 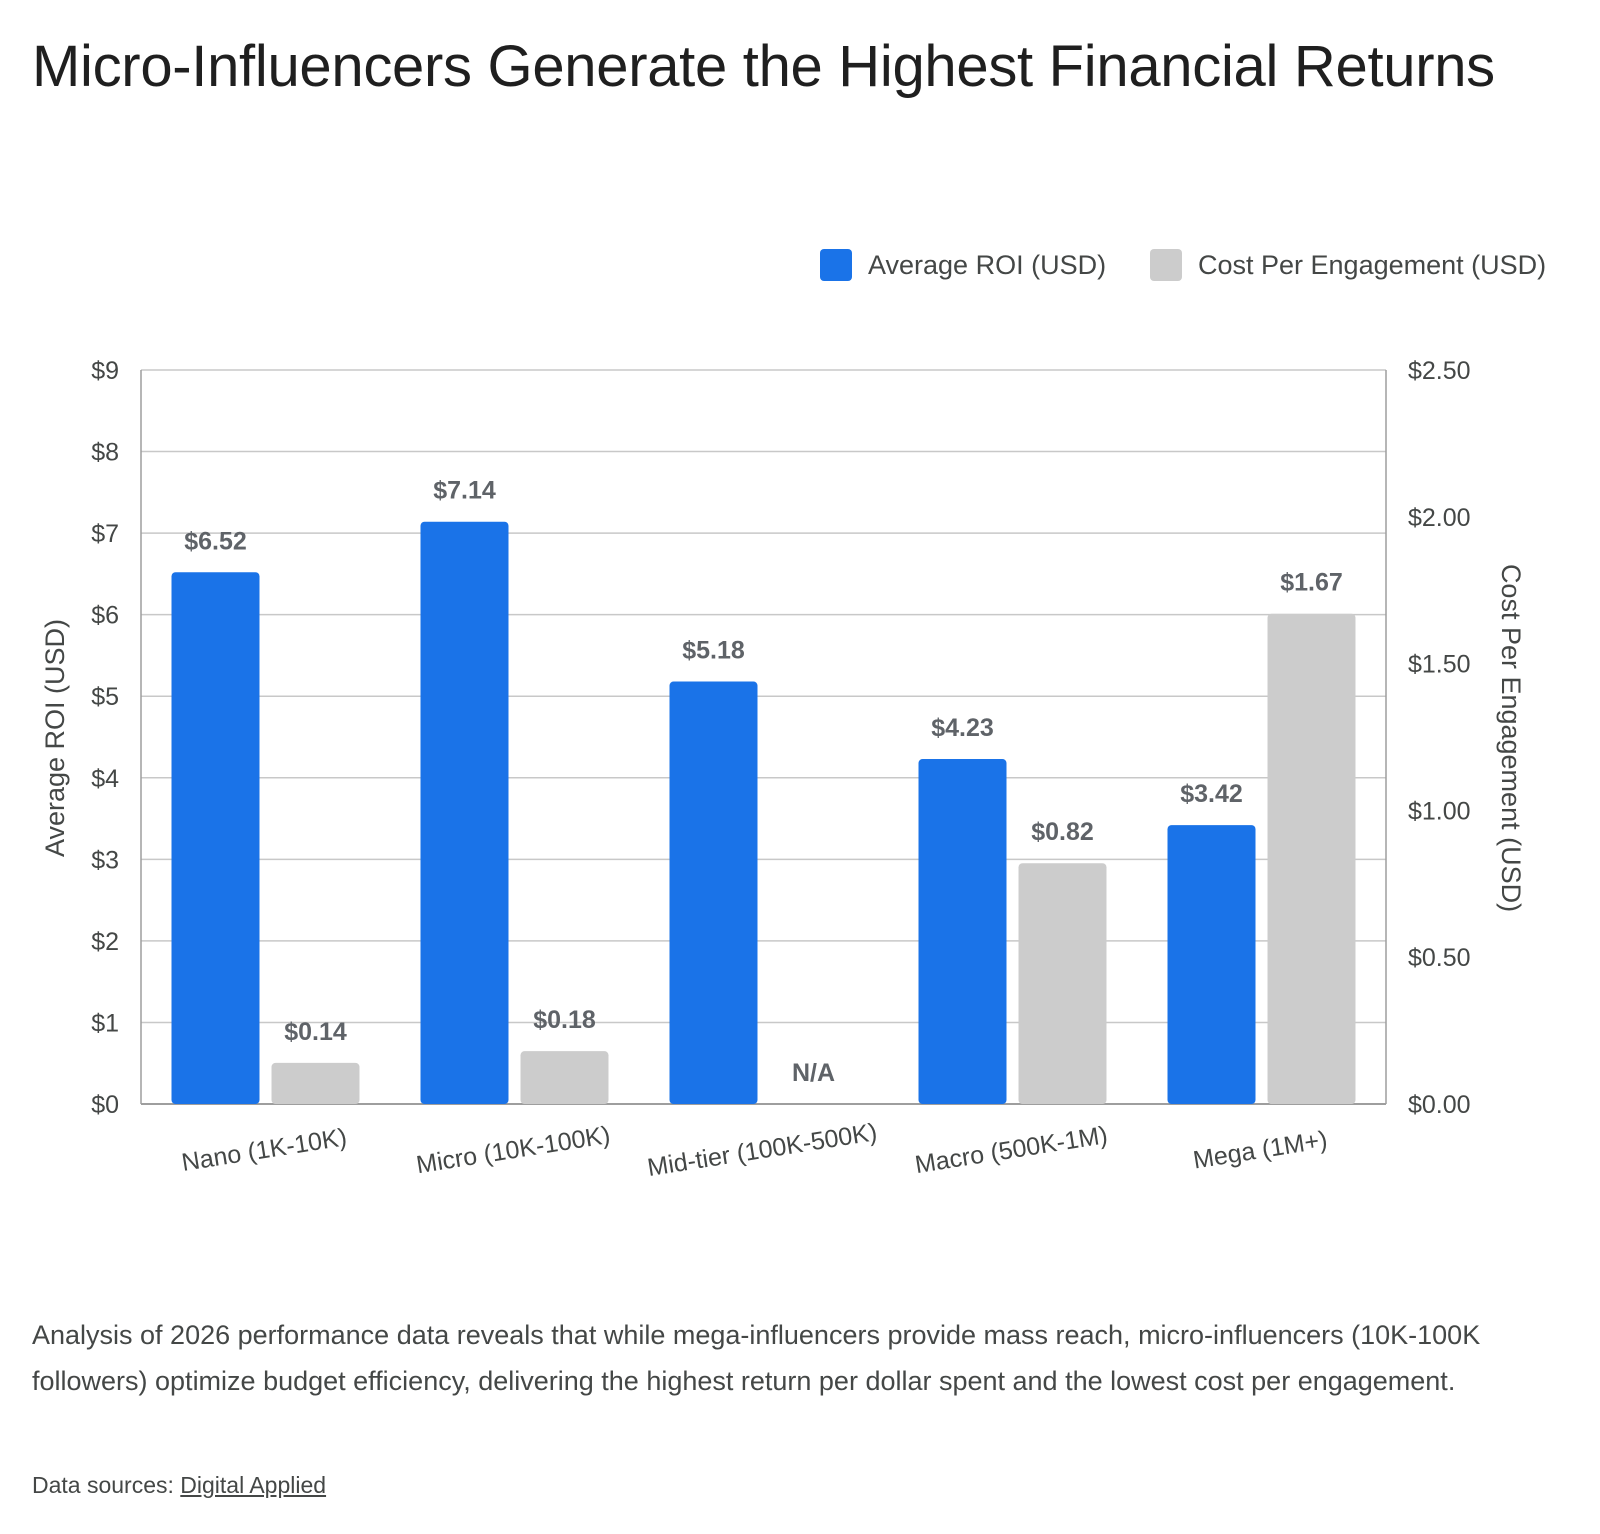 What do you see at coordinates (55, 738) in the screenshot?
I see `y-axis-title-left: Average ROI (USD)` at bounding box center [55, 738].